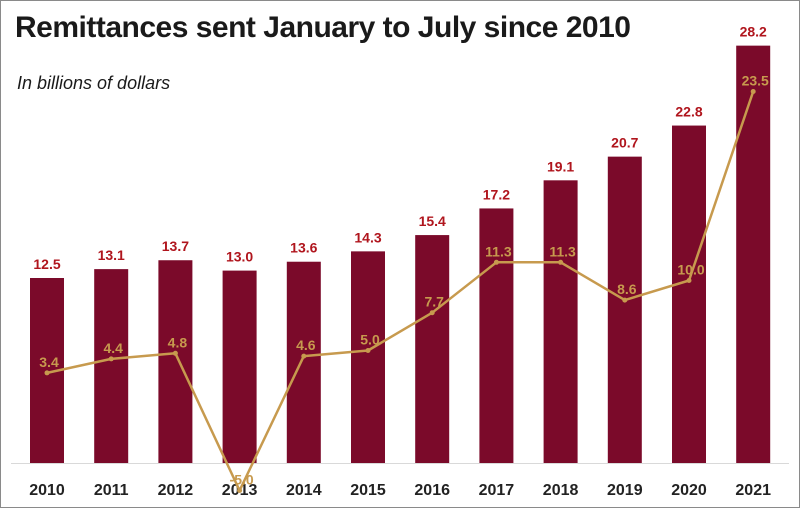  Describe the element at coordinates (175, 246) in the screenshot. I see `bar-value-label: 13.7` at that location.